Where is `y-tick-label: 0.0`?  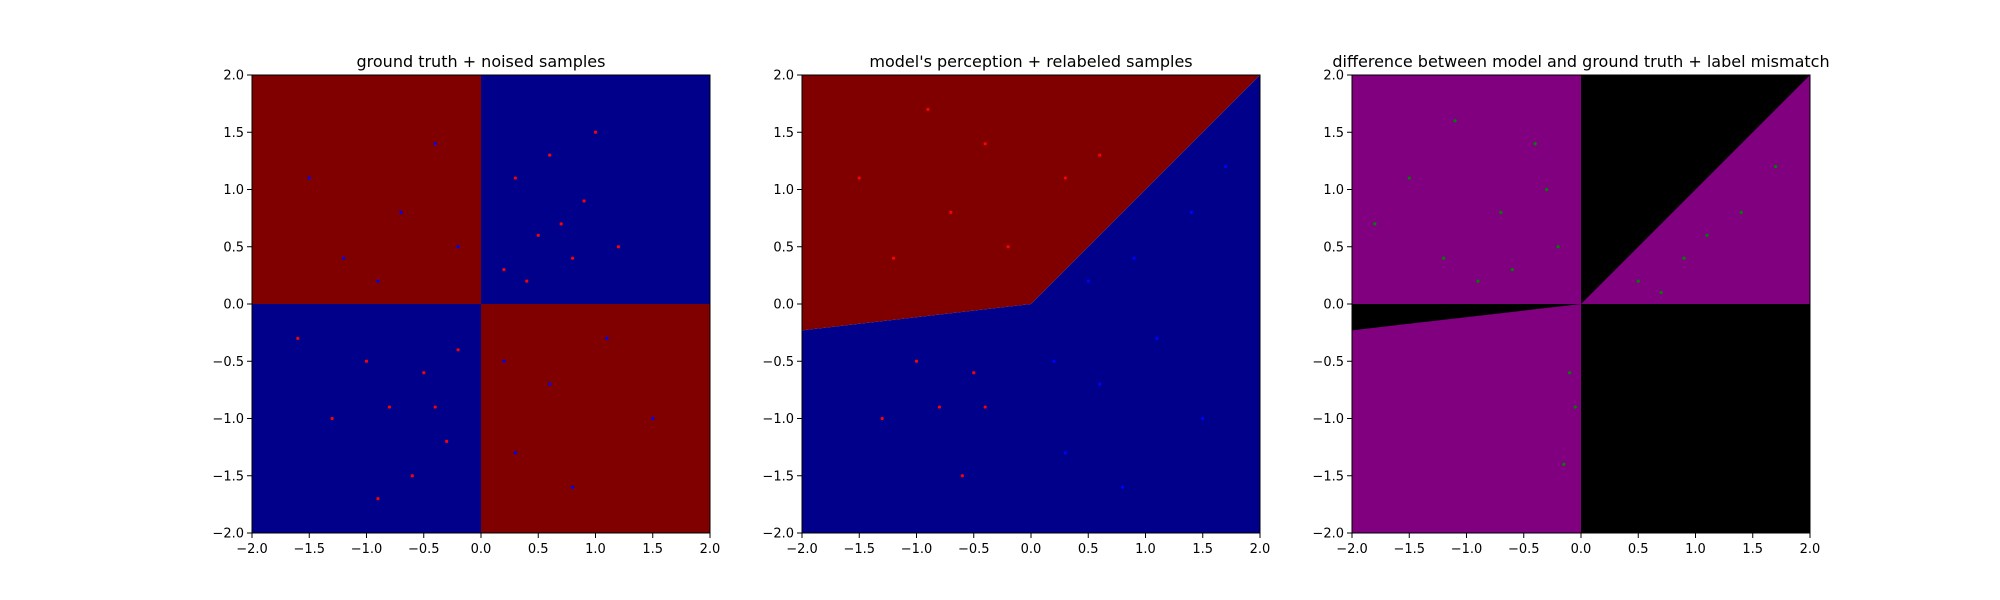
y-tick-label: 0.0 is located at coordinates (233, 305).